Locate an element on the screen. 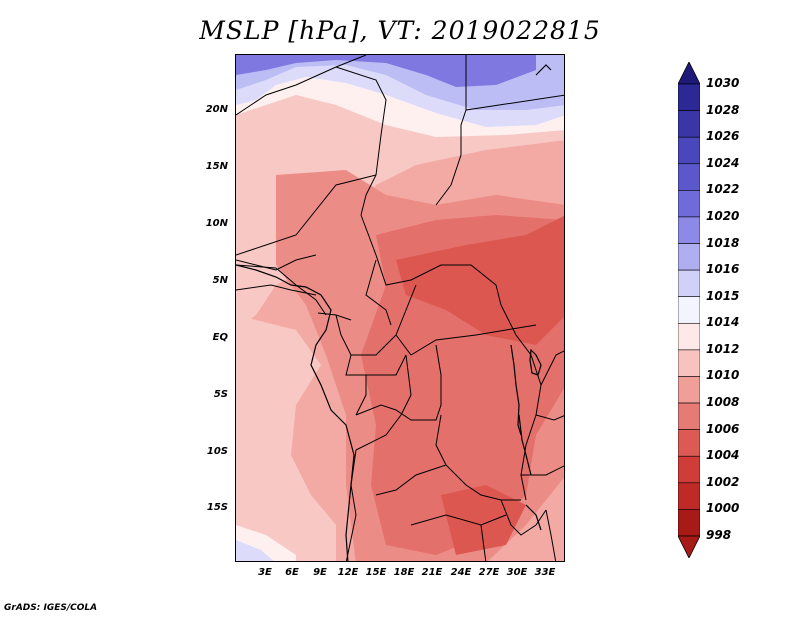  lat-label-15s: 15S is located at coordinates (217, 507).